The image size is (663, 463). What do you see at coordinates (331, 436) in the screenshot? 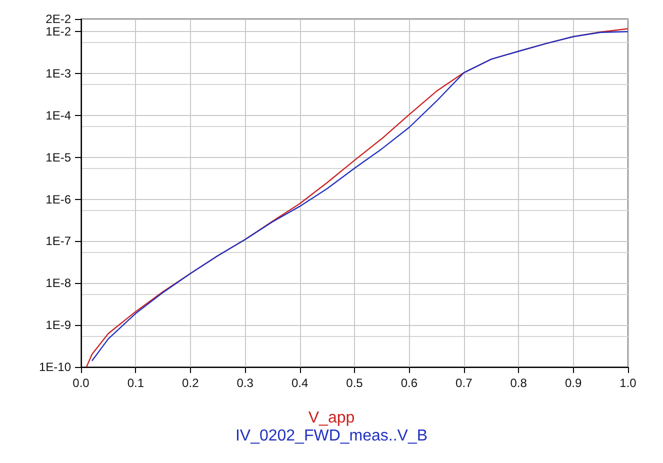
I see `text: IV_0202_FWD_meas..V_B` at bounding box center [331, 436].